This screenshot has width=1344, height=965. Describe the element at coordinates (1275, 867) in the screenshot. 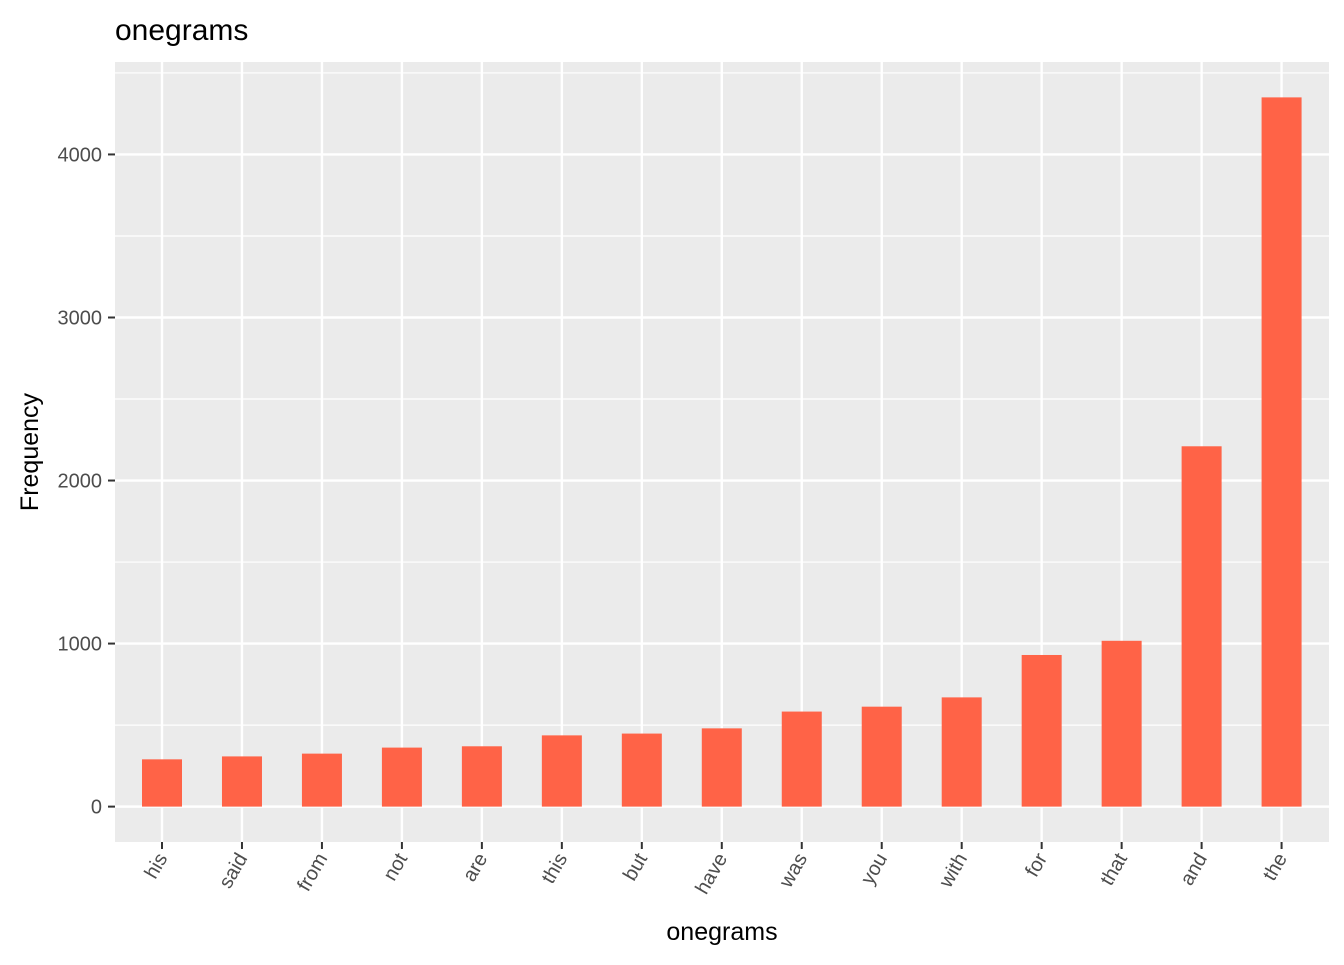

I see `x-tick-label: the` at that location.